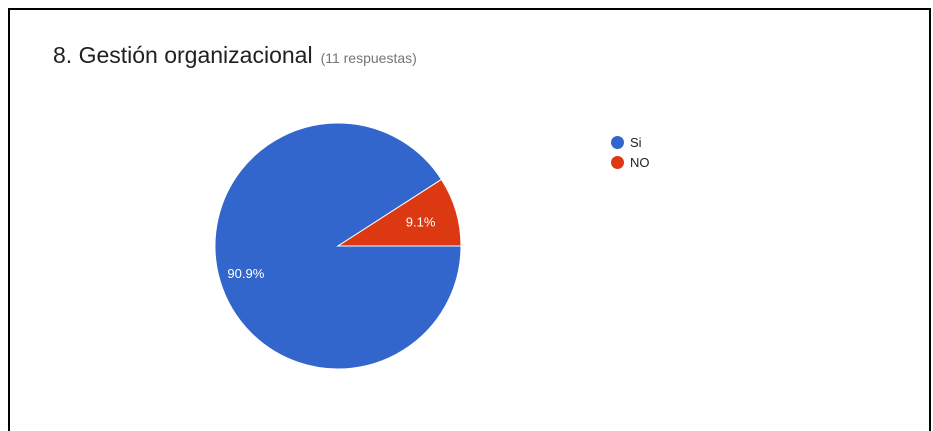  What do you see at coordinates (636, 142) in the screenshot?
I see `legend-label-si: Si` at bounding box center [636, 142].